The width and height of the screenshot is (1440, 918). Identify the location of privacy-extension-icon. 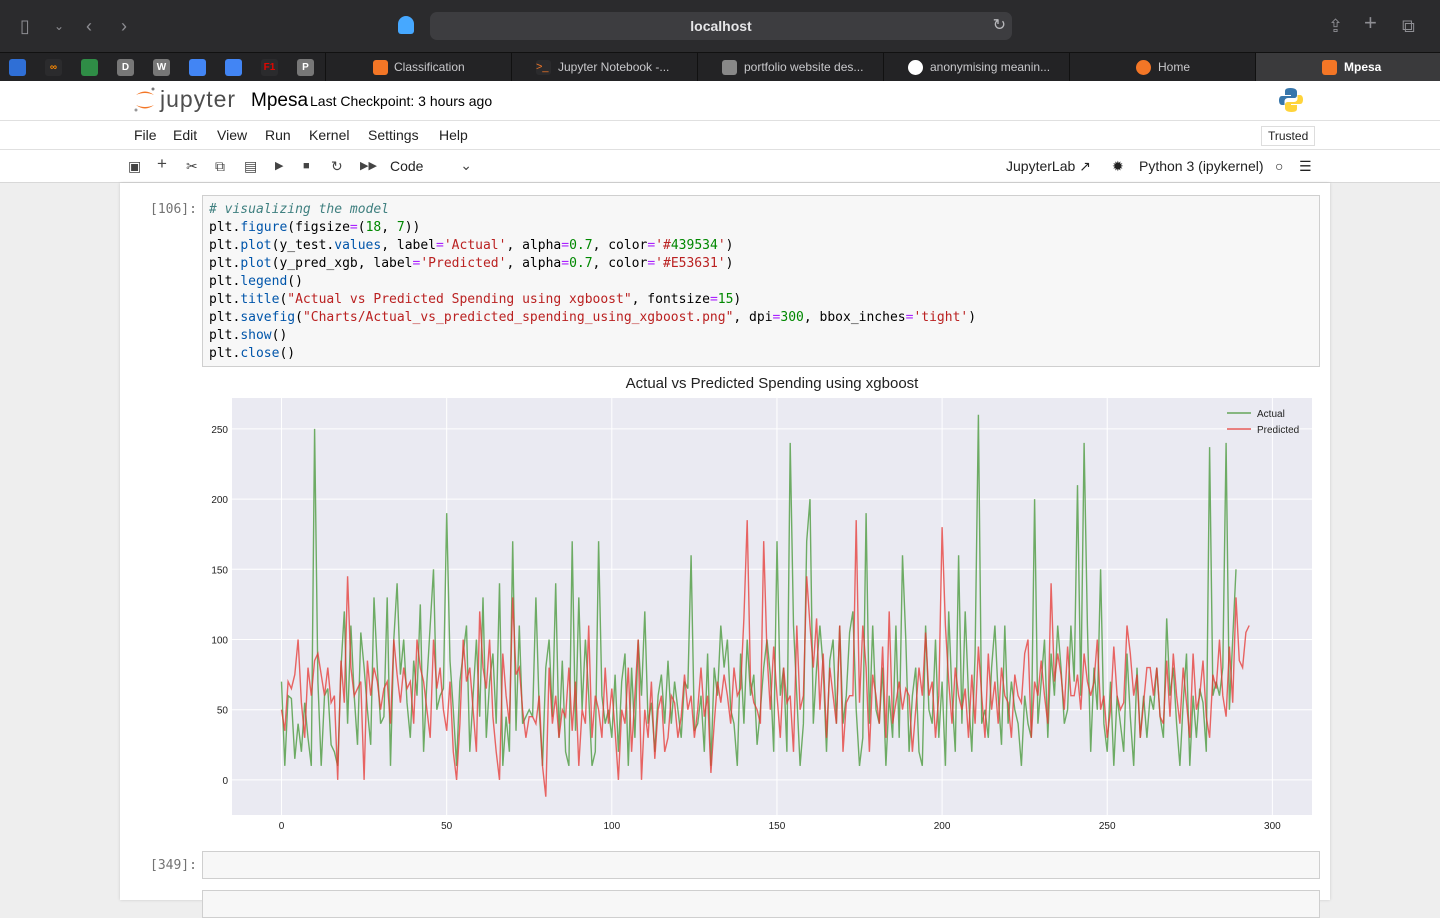
(406, 25).